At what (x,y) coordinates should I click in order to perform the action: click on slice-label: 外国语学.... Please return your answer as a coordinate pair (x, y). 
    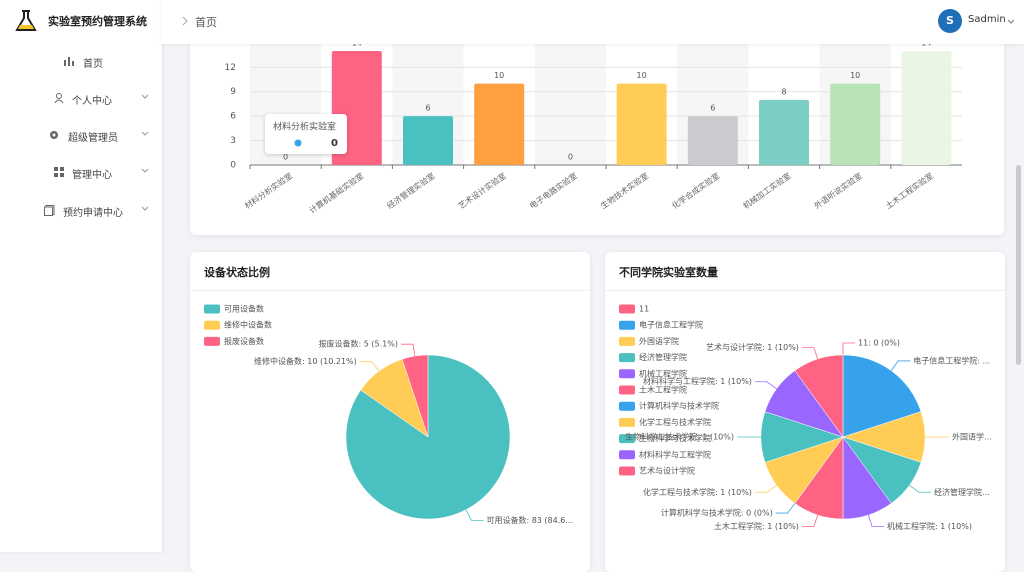
    Looking at the image, I should click on (972, 437).